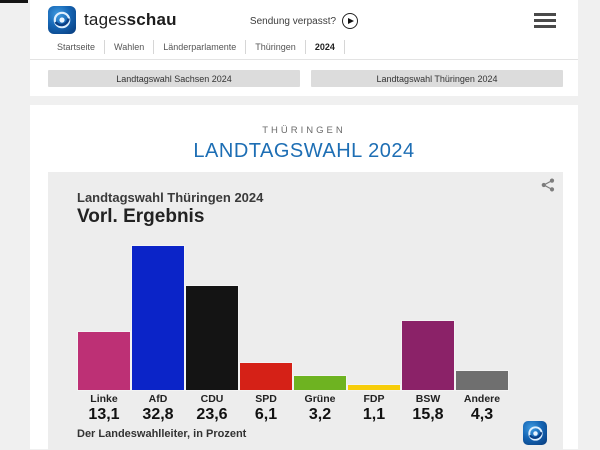 This screenshot has width=600, height=450. Describe the element at coordinates (482, 399) in the screenshot. I see `bar-label: Andere` at that location.